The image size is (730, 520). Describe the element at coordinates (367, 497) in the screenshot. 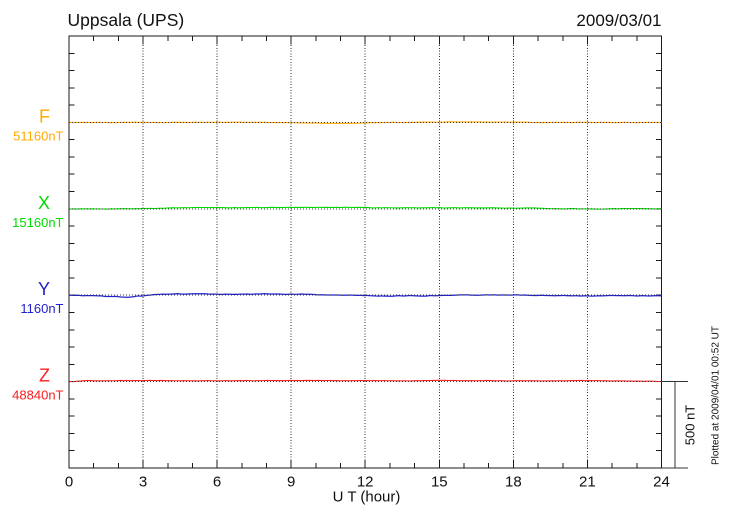

I see `svg-text: U T (hour)` at that location.